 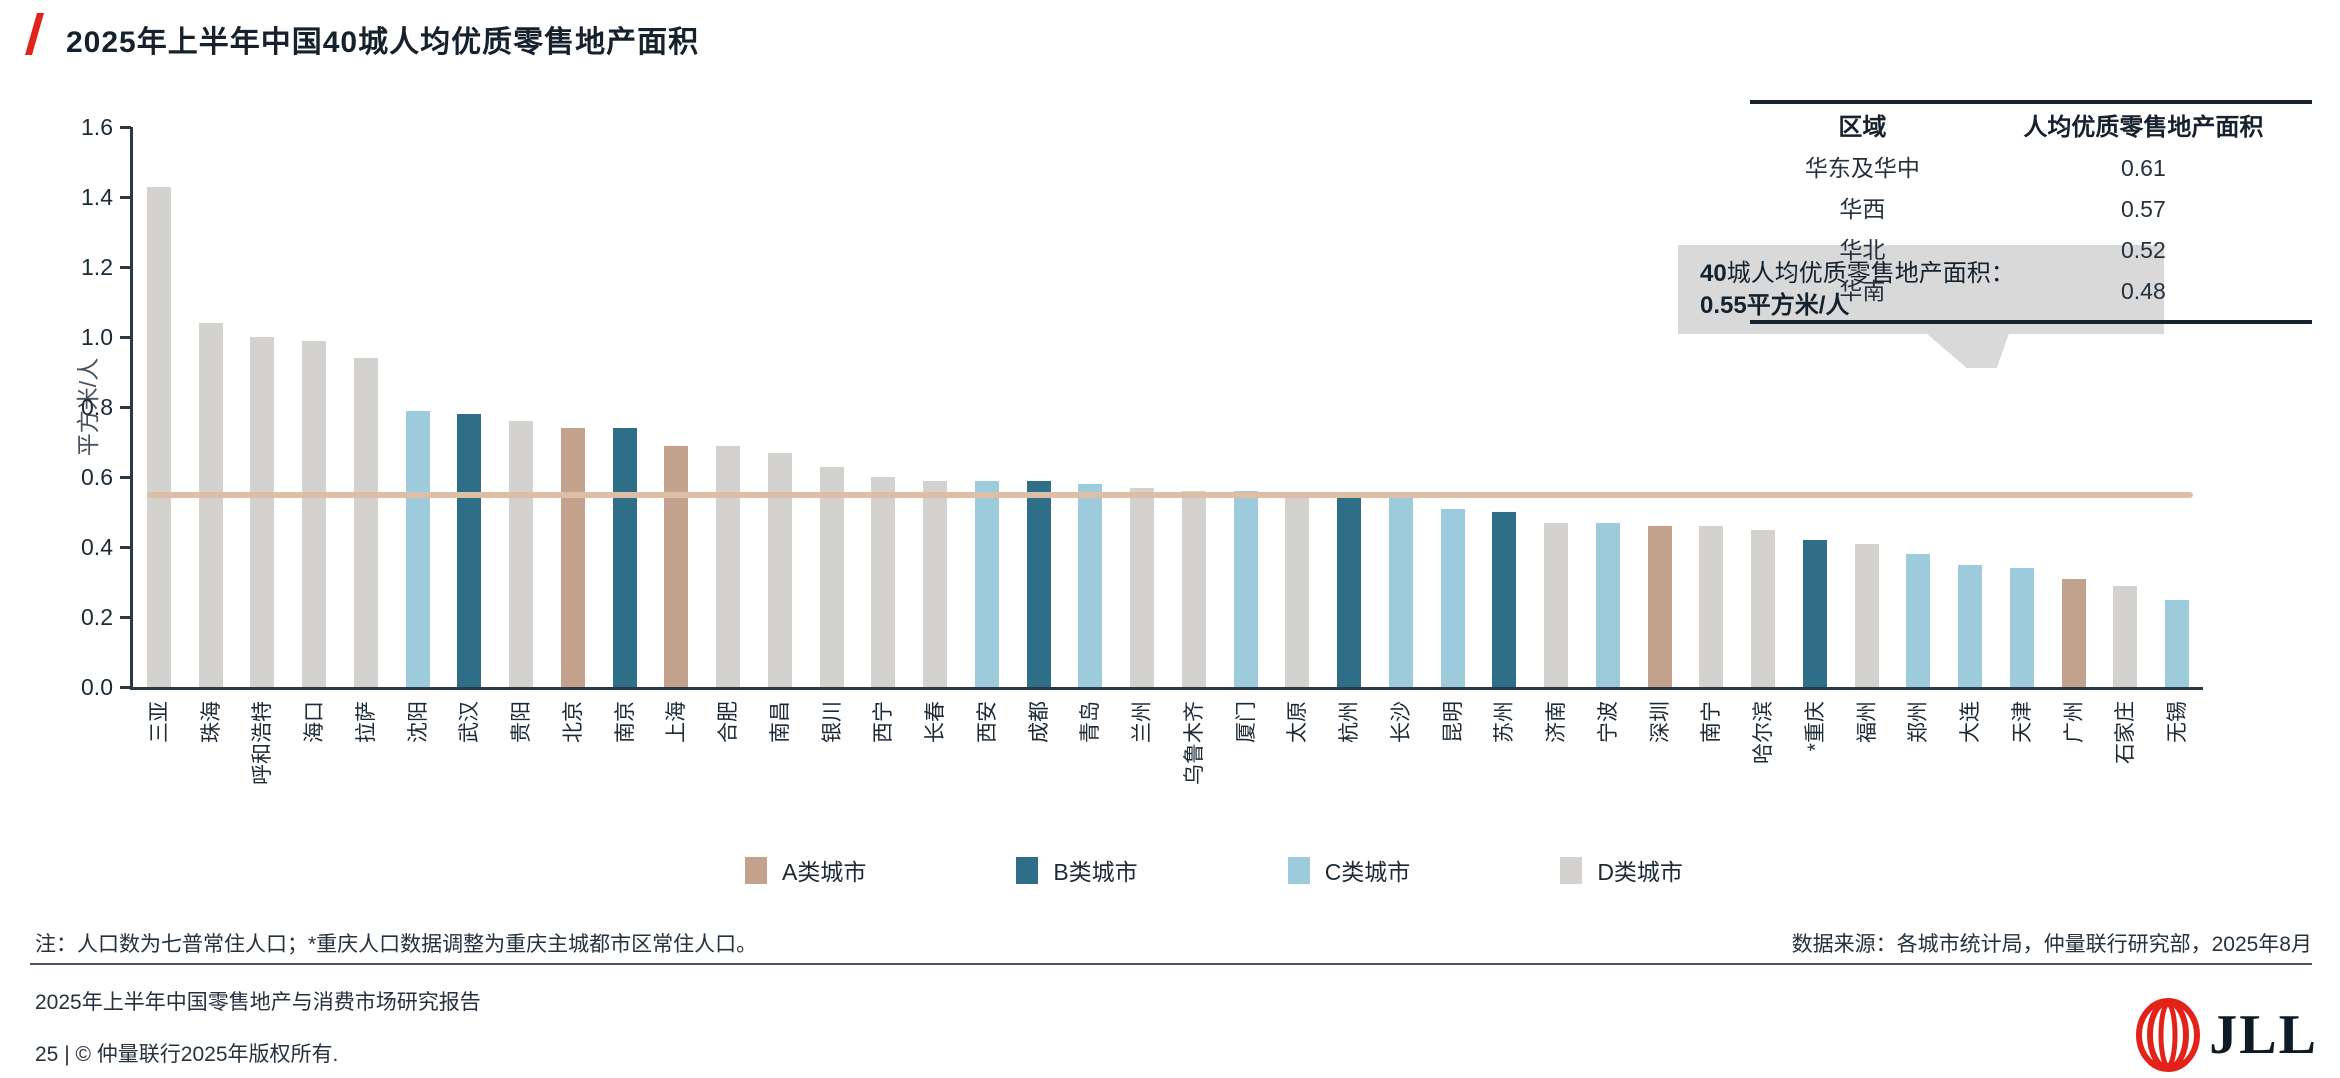 I want to click on x-tick-label-text: 青岛, so click(x=1091, y=722).